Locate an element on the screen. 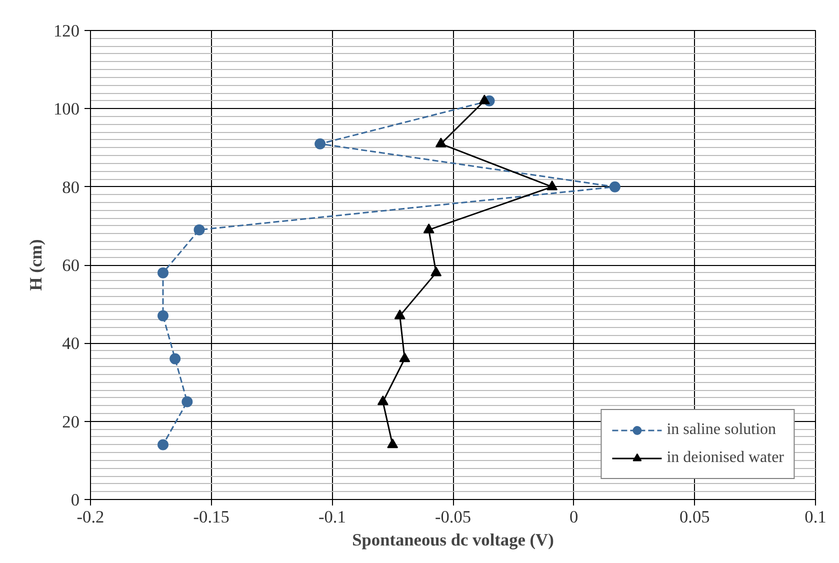 Image resolution: width=839 pixels, height=563 pixels. x-tick-label: 0.1 is located at coordinates (815, 517).